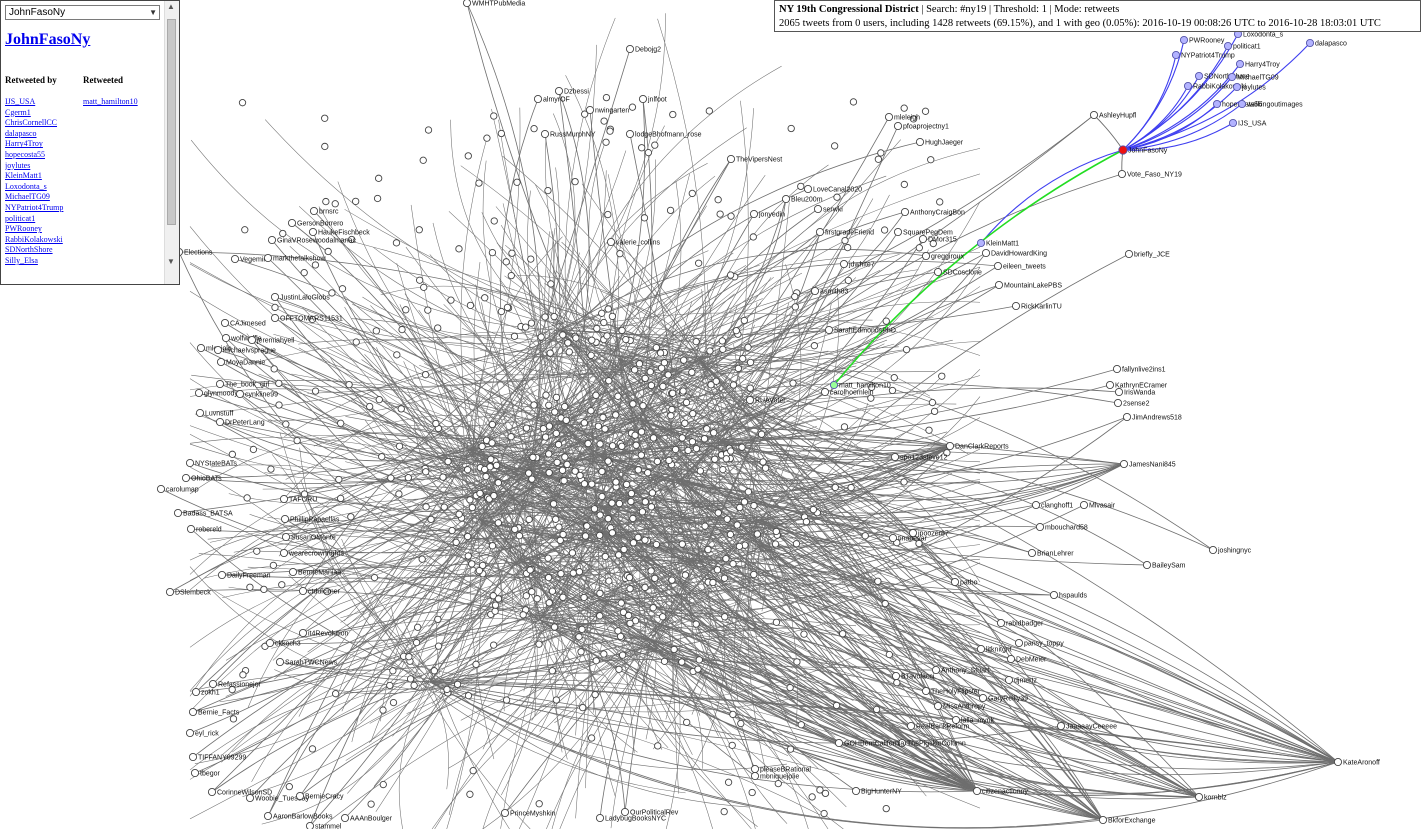 The image size is (1421, 829). I want to click on graph-node-ashleyhupfl: AshleyHupfl, so click(1113, 115).